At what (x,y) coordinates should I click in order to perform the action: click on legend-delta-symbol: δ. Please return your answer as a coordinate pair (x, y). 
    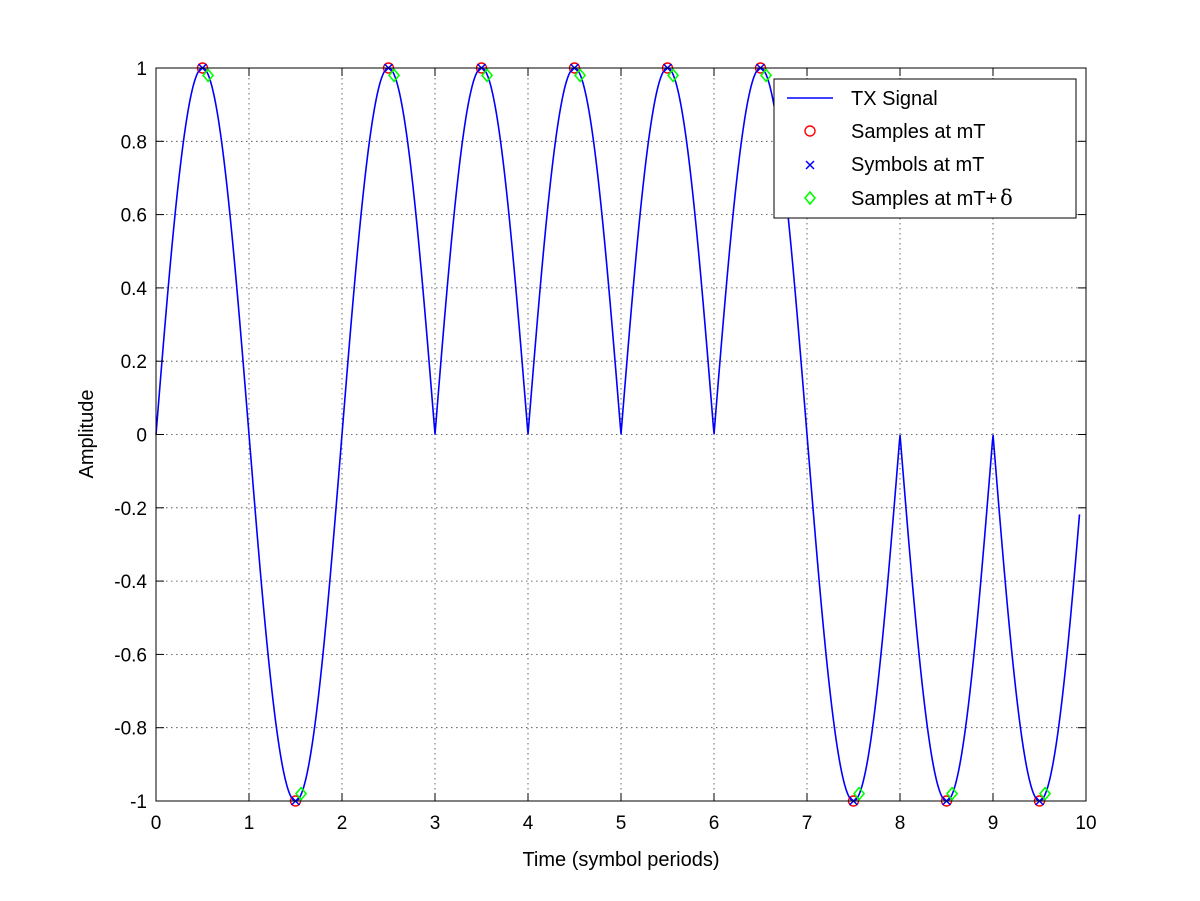
    Looking at the image, I should click on (1006, 198).